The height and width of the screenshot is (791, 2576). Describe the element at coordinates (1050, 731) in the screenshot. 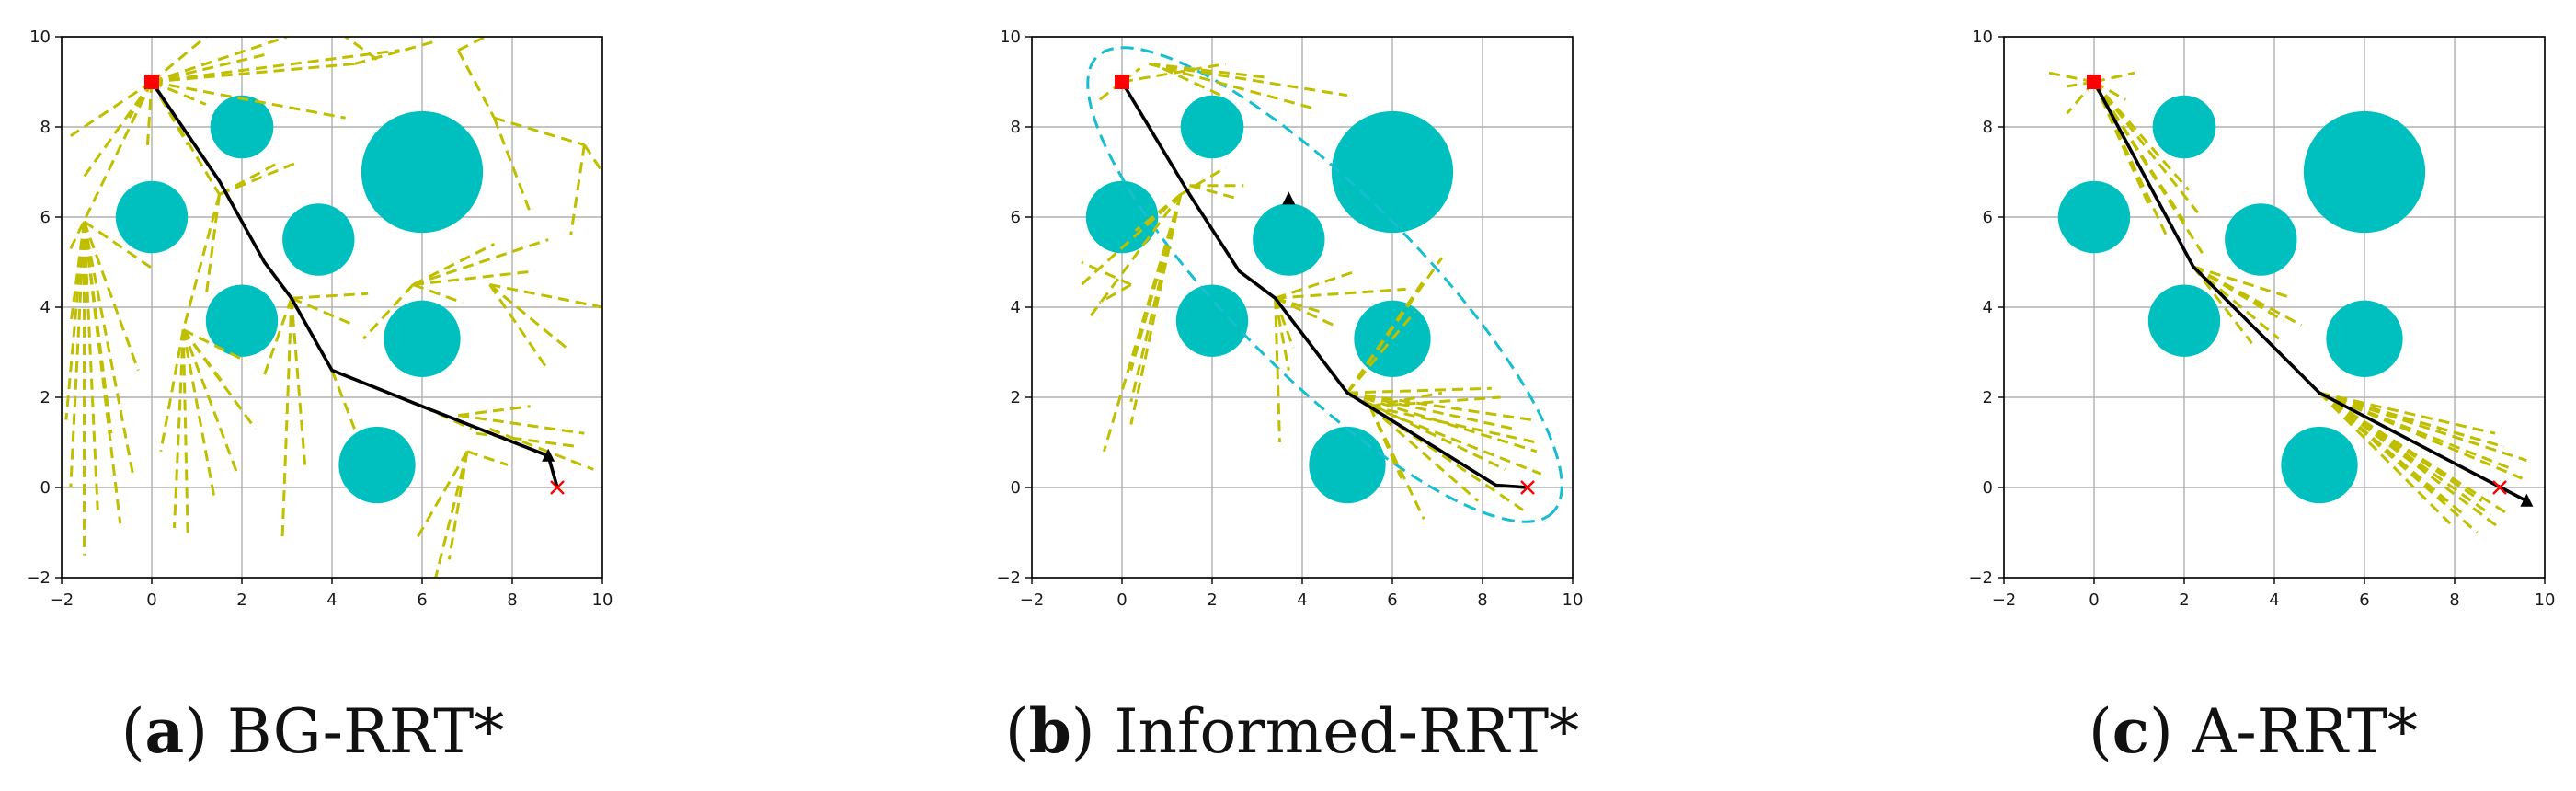

I see `caption-b-letter: b` at that location.